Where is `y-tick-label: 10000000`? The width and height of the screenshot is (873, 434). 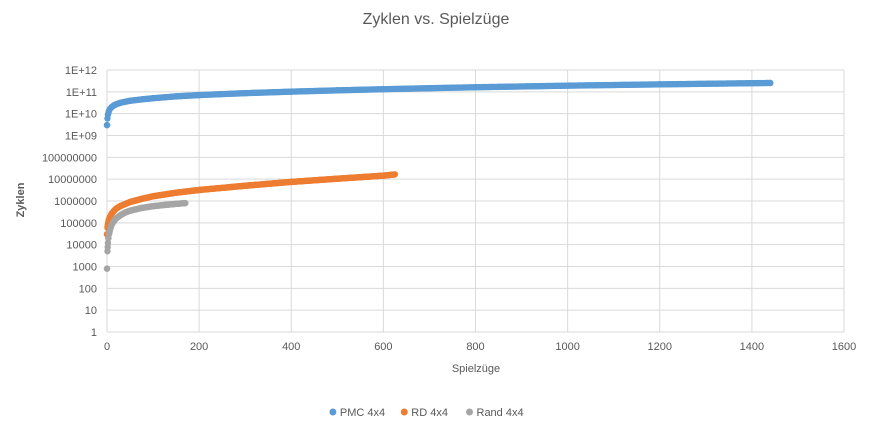 y-tick-label: 10000000 is located at coordinates (72, 180).